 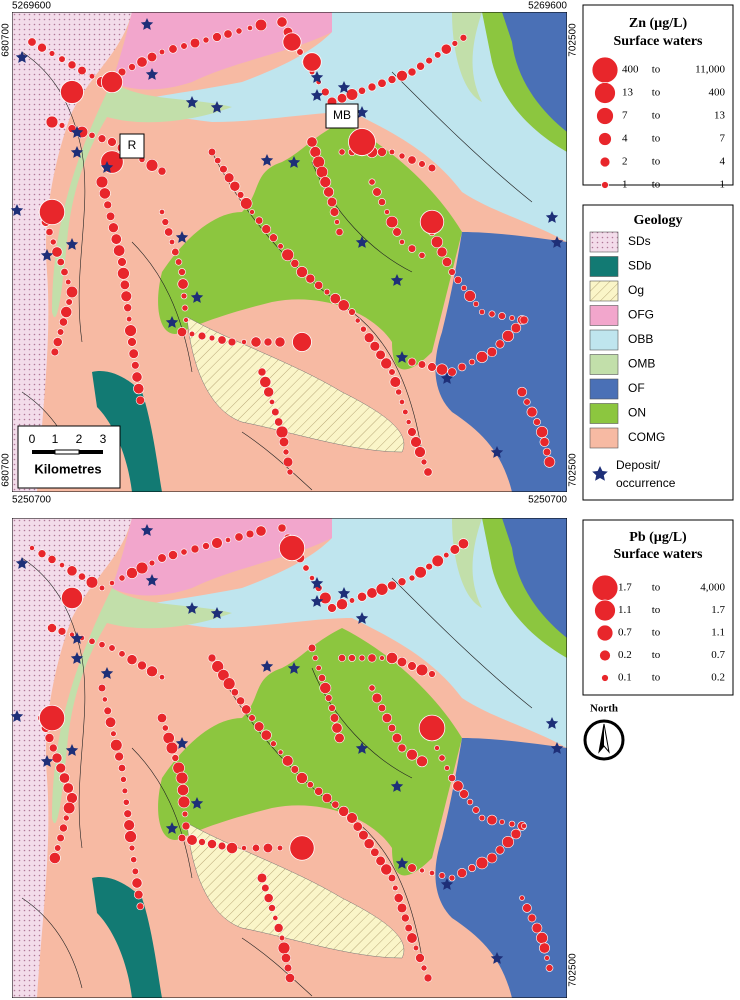 I want to click on coord: 680700, so click(x=6, y=40).